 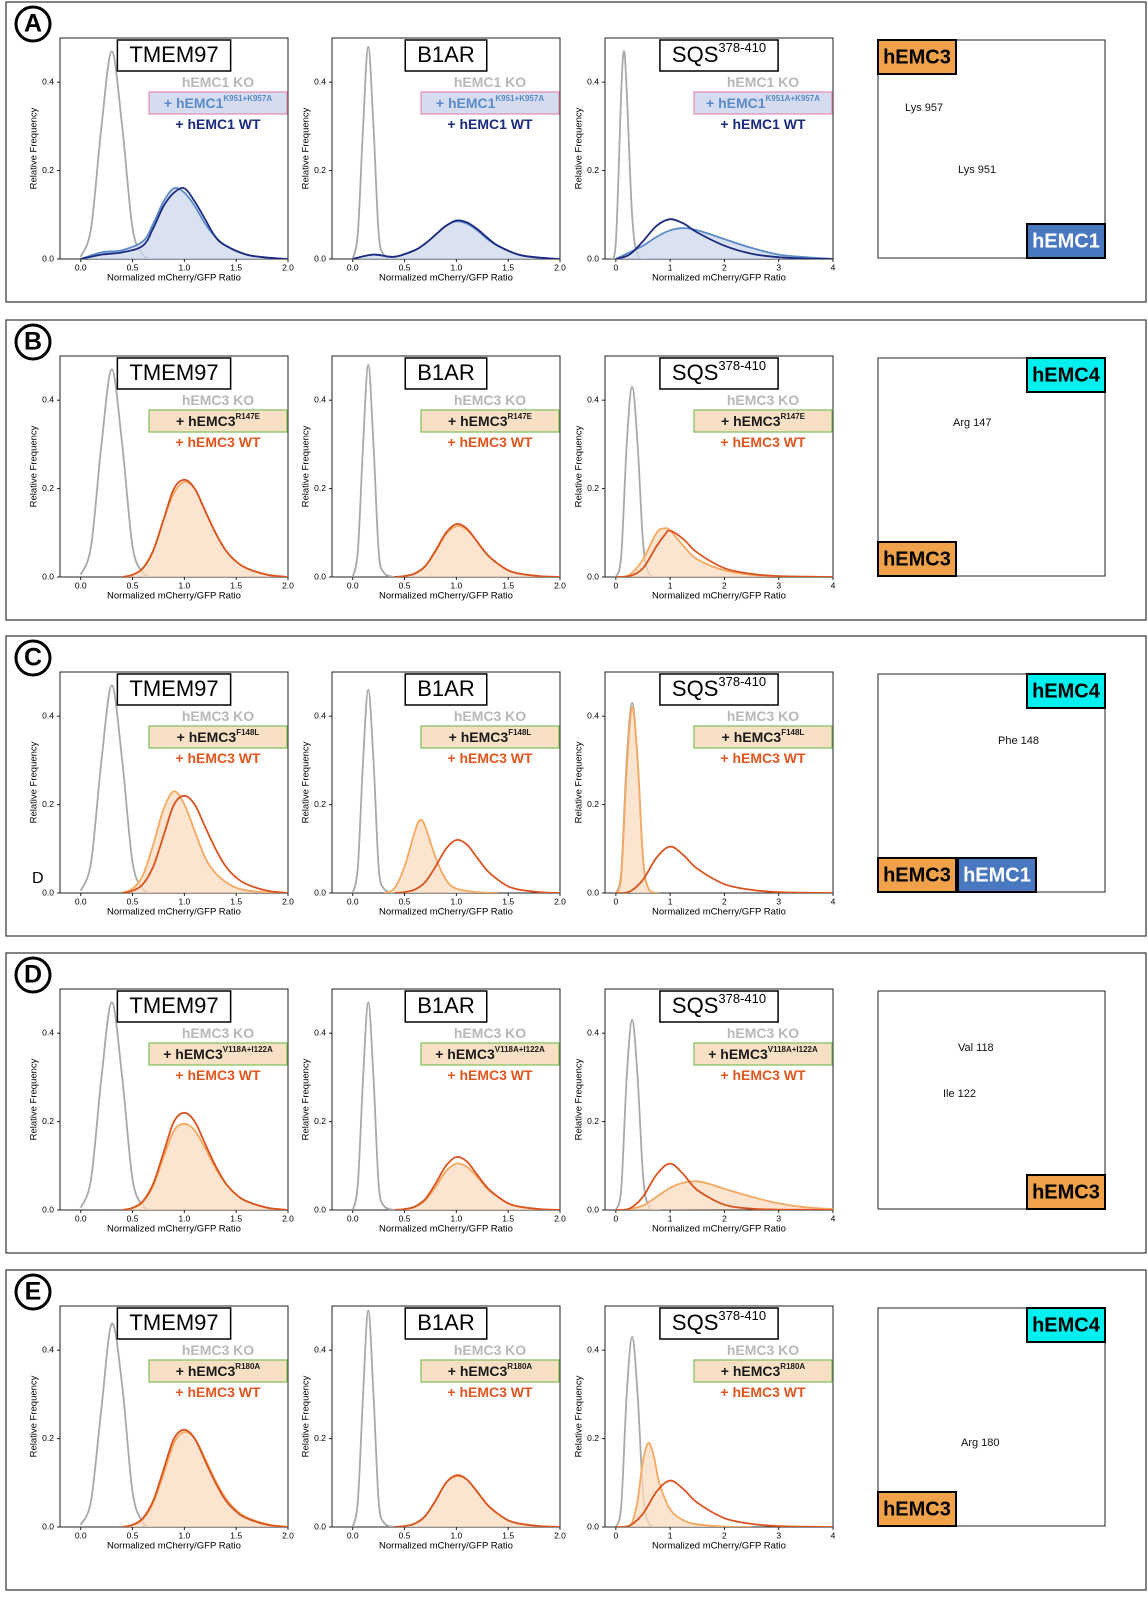 What do you see at coordinates (490, 1392) in the screenshot?
I see `legend-name: + hEMC3 WT` at bounding box center [490, 1392].